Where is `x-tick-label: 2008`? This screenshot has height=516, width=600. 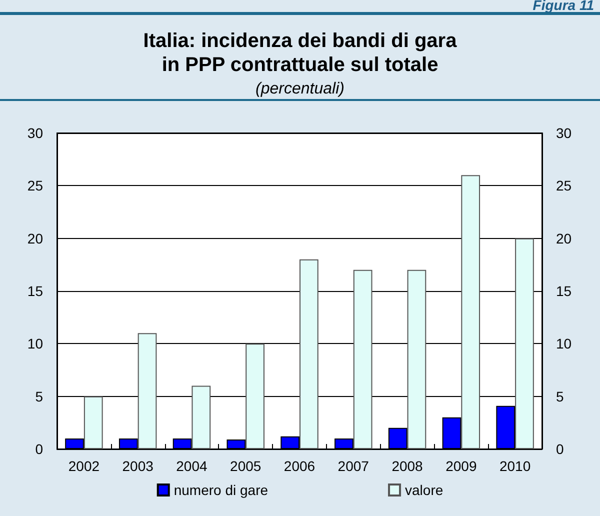 x-tick-label: 2008 is located at coordinates (408, 466).